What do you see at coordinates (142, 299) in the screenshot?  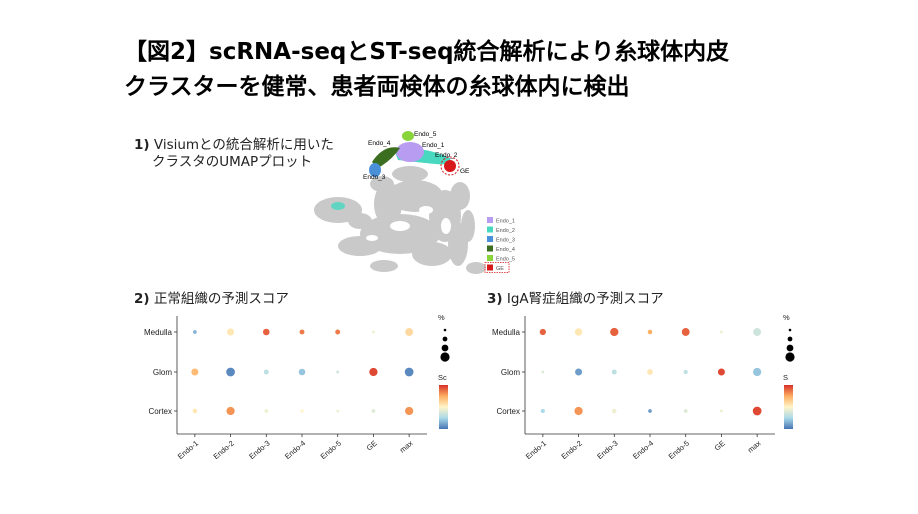 I see `section-2-number: 2)` at bounding box center [142, 299].